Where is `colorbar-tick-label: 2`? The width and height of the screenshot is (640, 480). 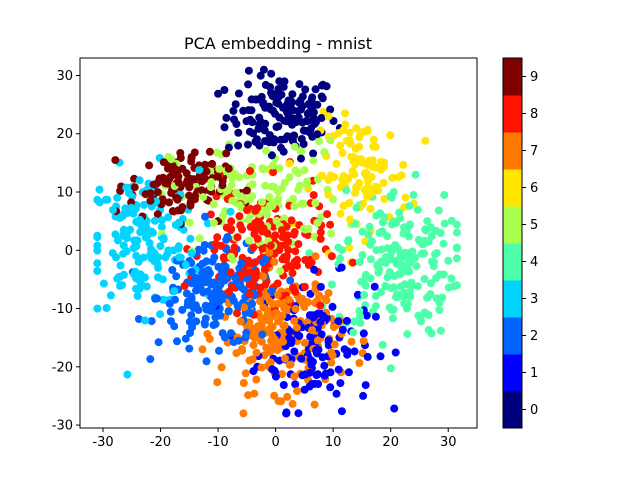
colorbar-tick-label: 2 is located at coordinates (534, 336).